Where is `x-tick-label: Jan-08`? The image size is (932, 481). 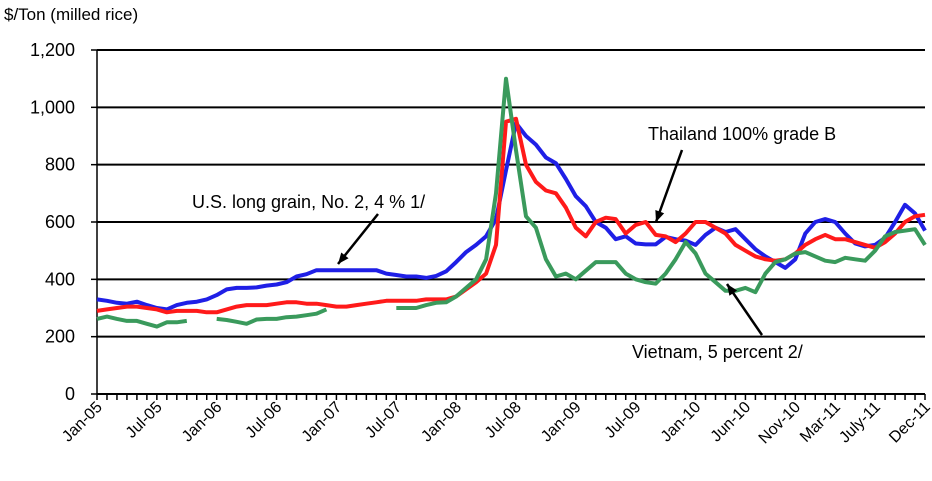
x-tick-label: Jan-08 is located at coordinates (441, 422).